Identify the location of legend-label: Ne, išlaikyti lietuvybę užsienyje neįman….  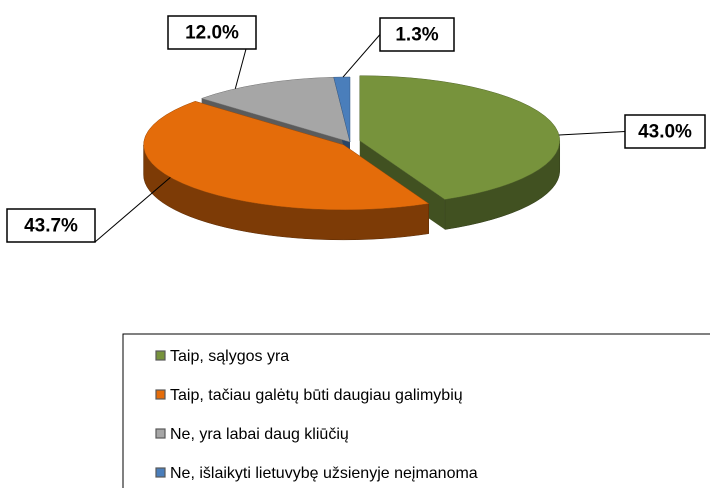
(324, 473).